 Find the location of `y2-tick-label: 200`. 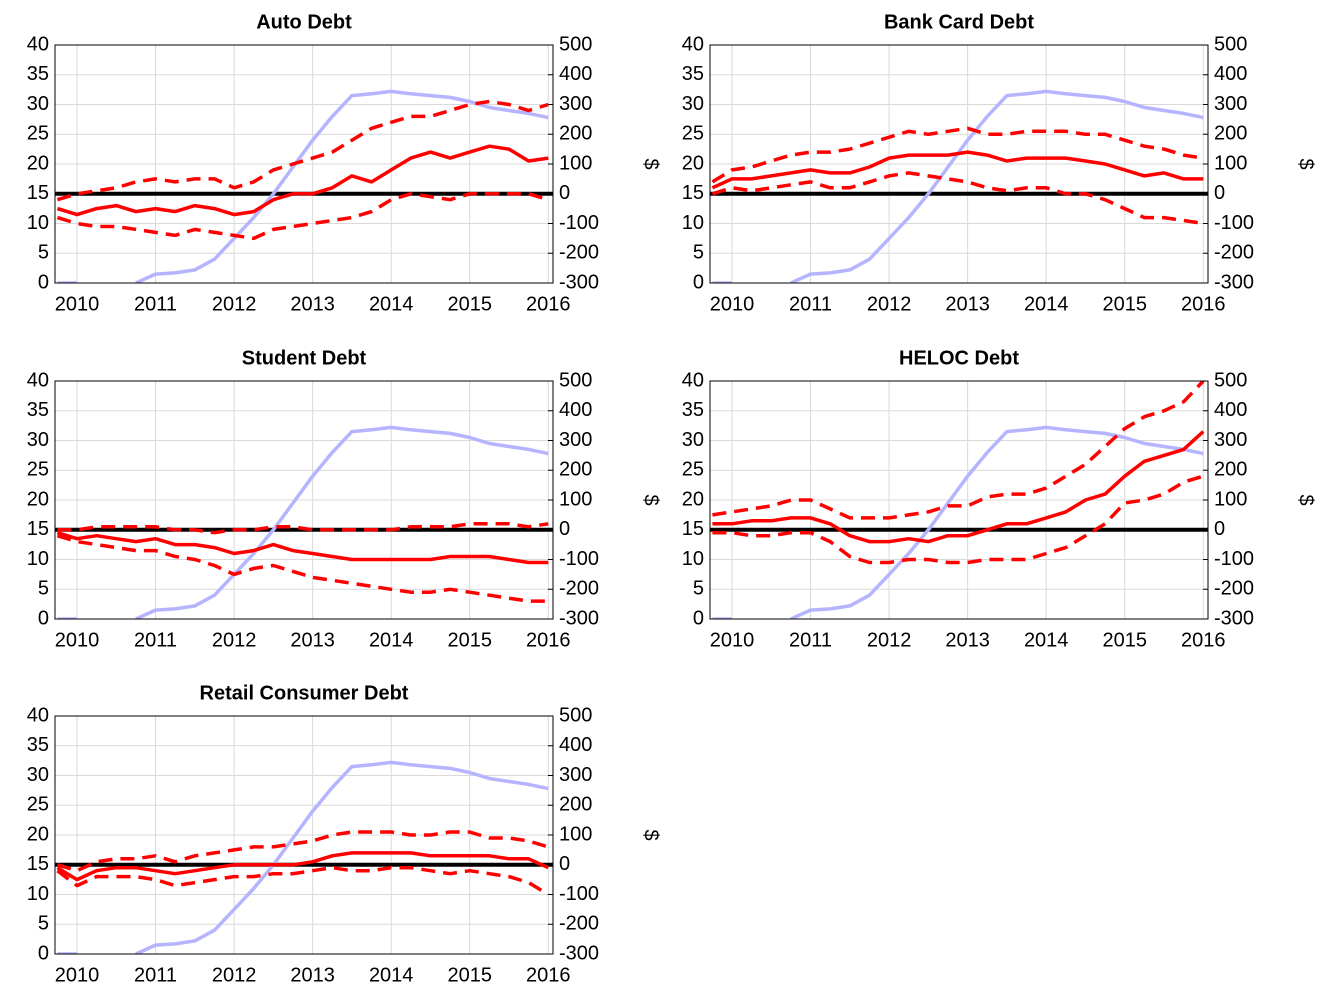

y2-tick-label: 200 is located at coordinates (575, 470).